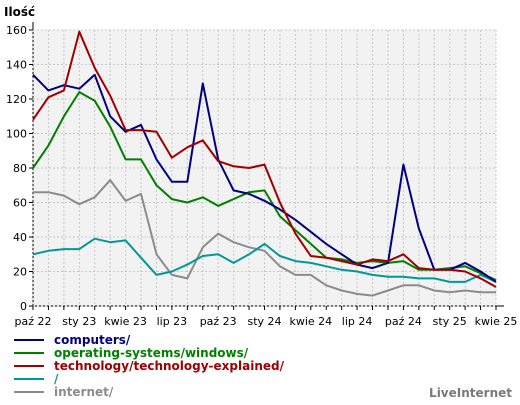  Describe the element at coordinates (149, 378) in the screenshot. I see `legend-item: /` at that location.